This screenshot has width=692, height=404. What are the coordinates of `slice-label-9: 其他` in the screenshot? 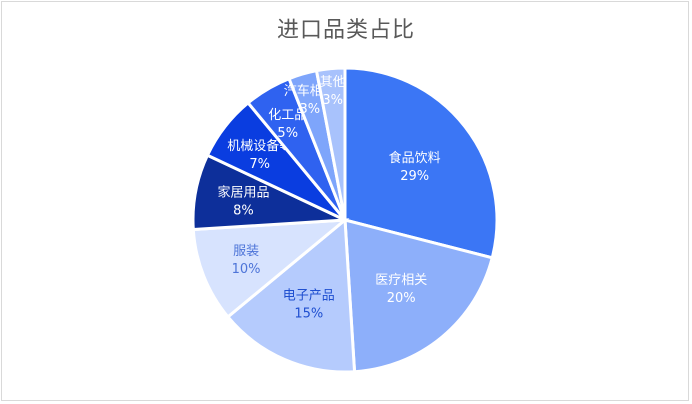 It's located at (333, 82).